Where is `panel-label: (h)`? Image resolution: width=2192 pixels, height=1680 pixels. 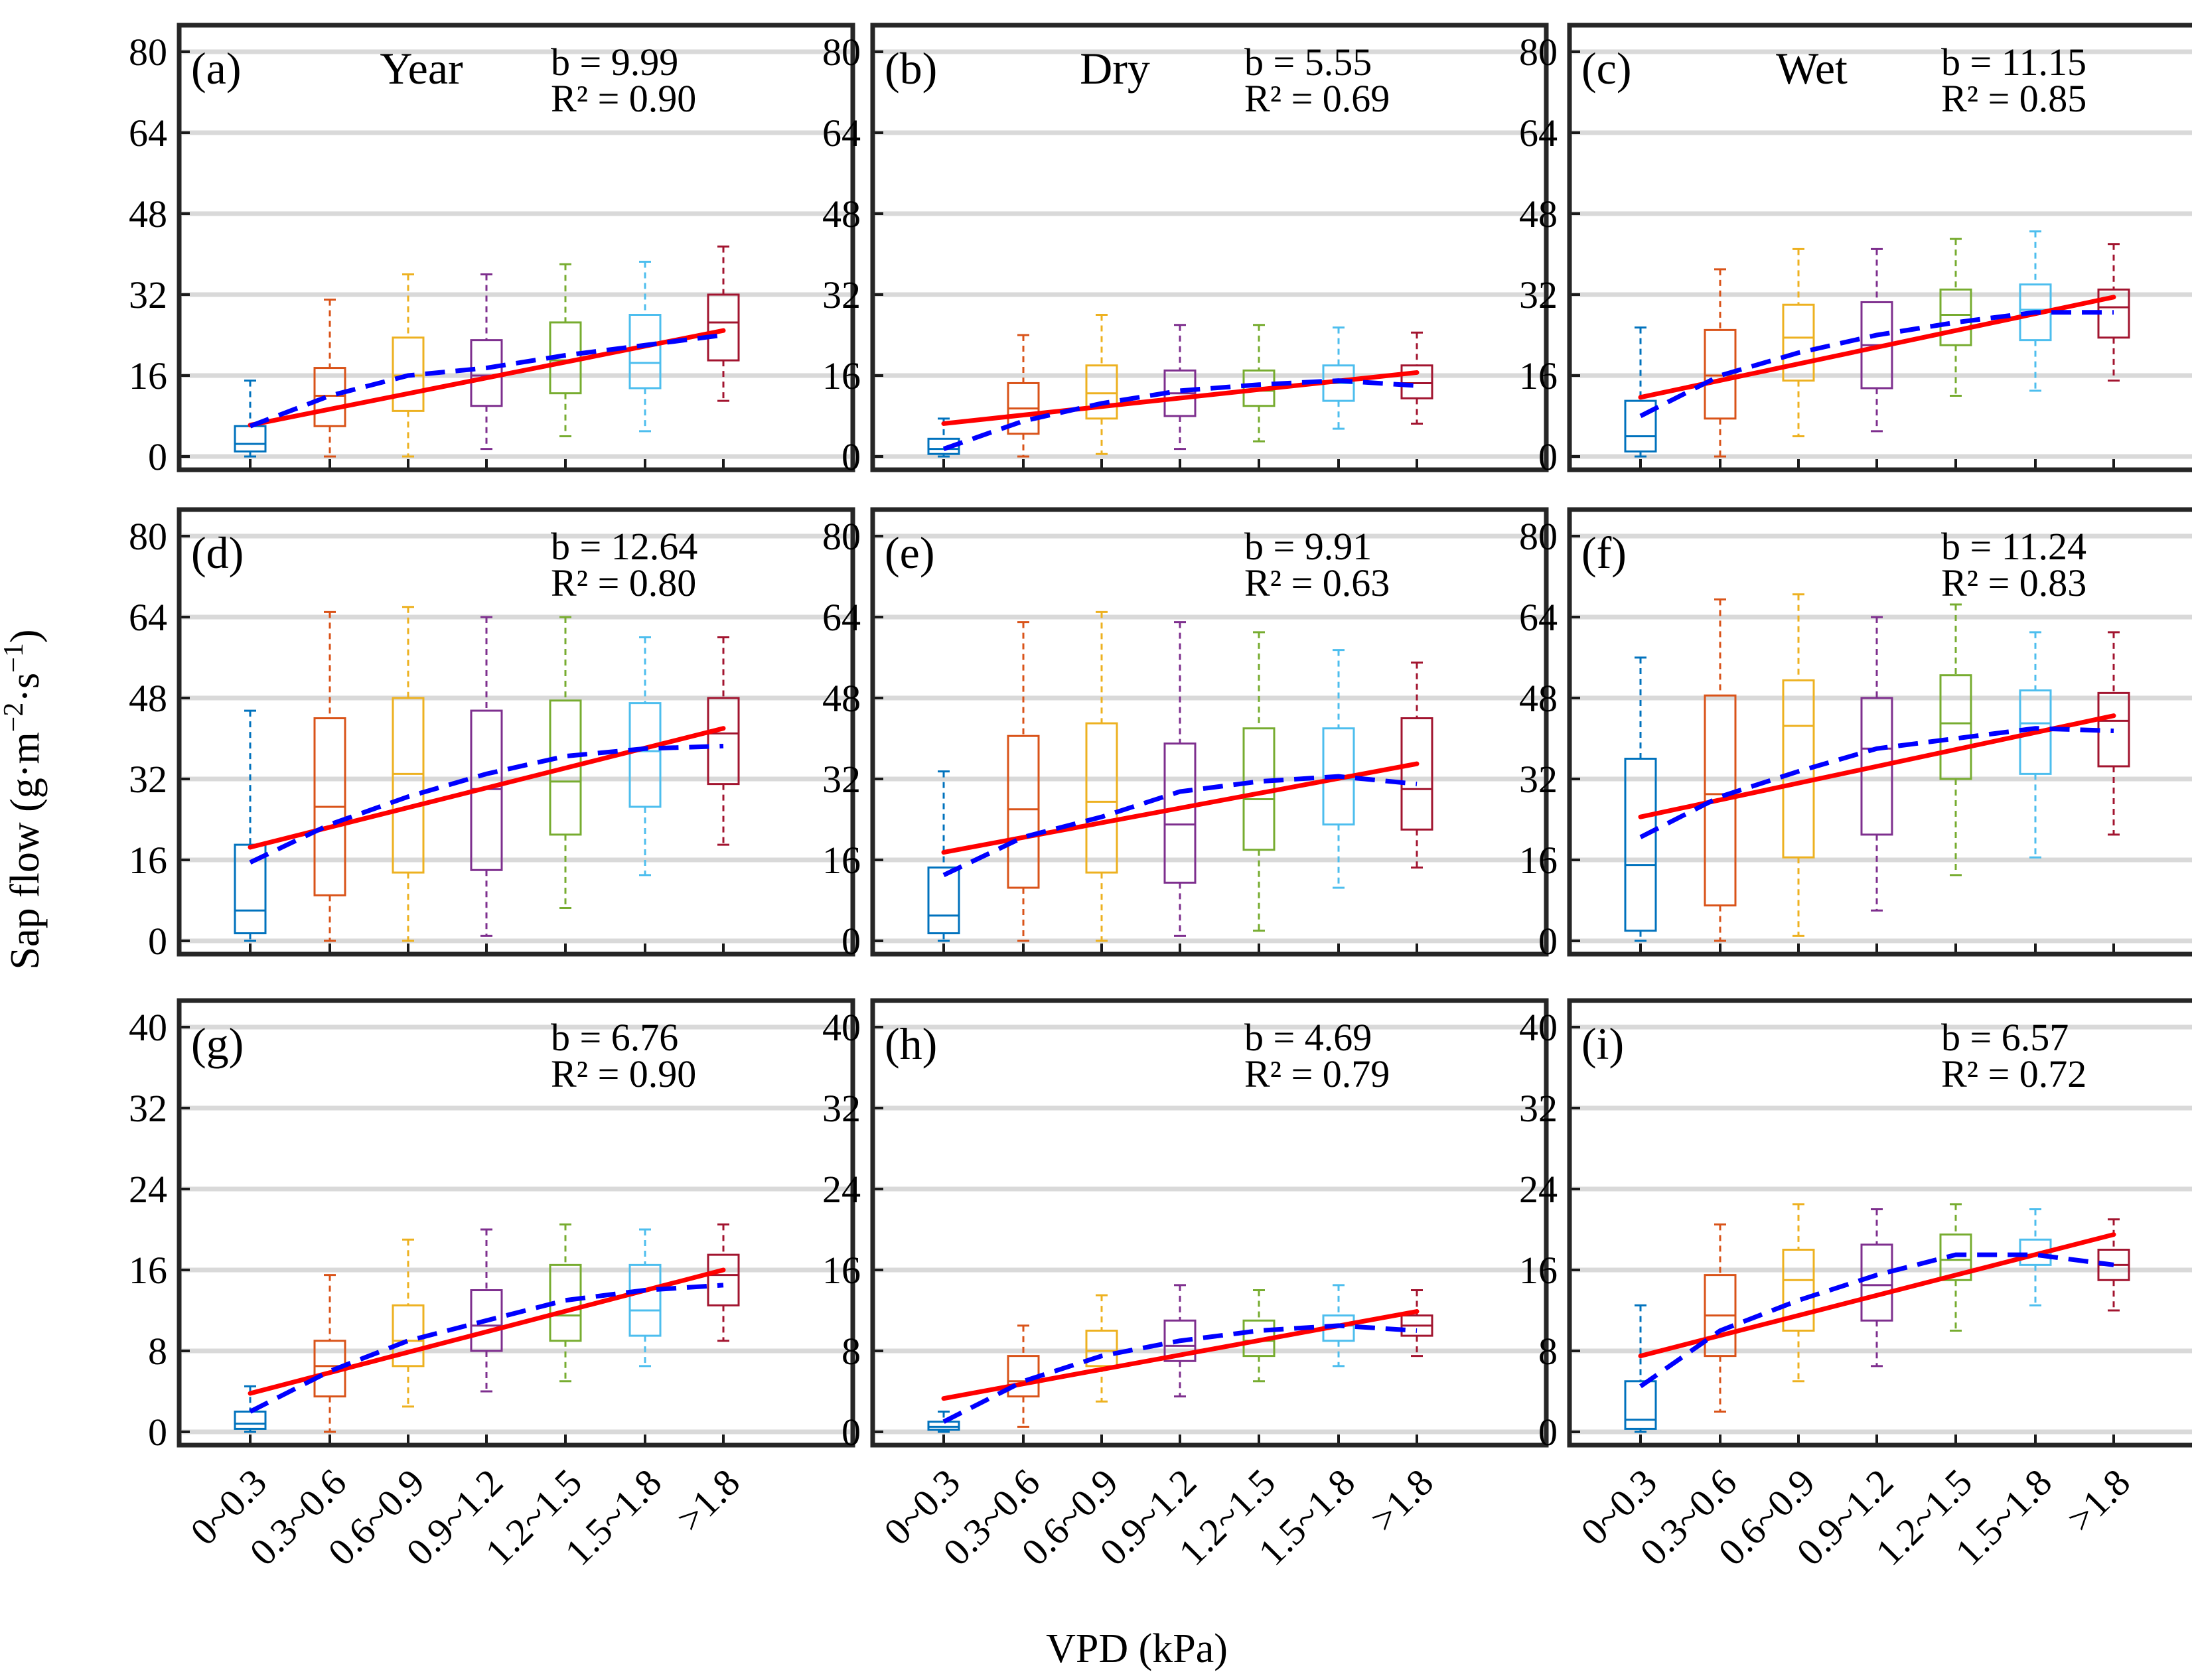 panel-label: (h) is located at coordinates (911, 1043).